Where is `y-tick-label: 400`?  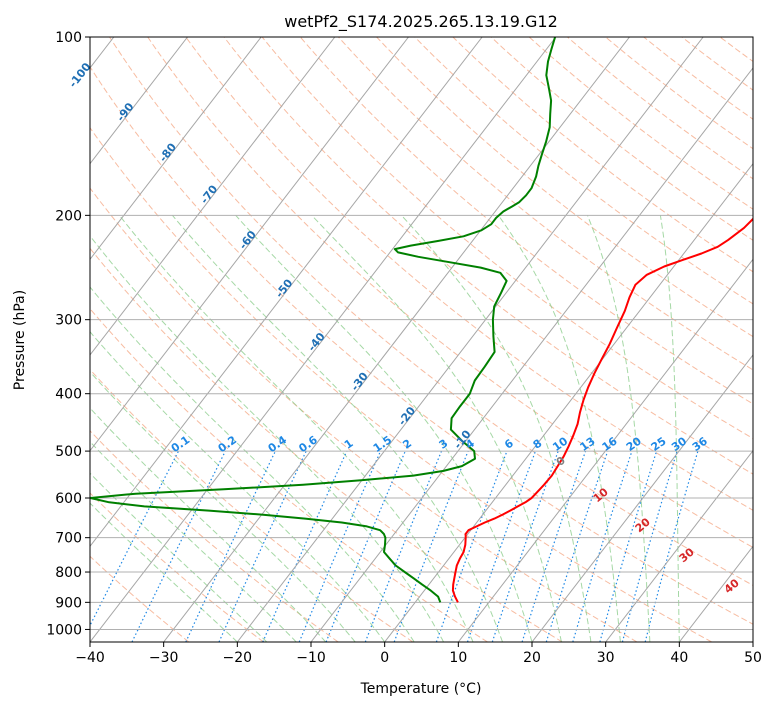
y-tick-label: 400 is located at coordinates (68, 395).